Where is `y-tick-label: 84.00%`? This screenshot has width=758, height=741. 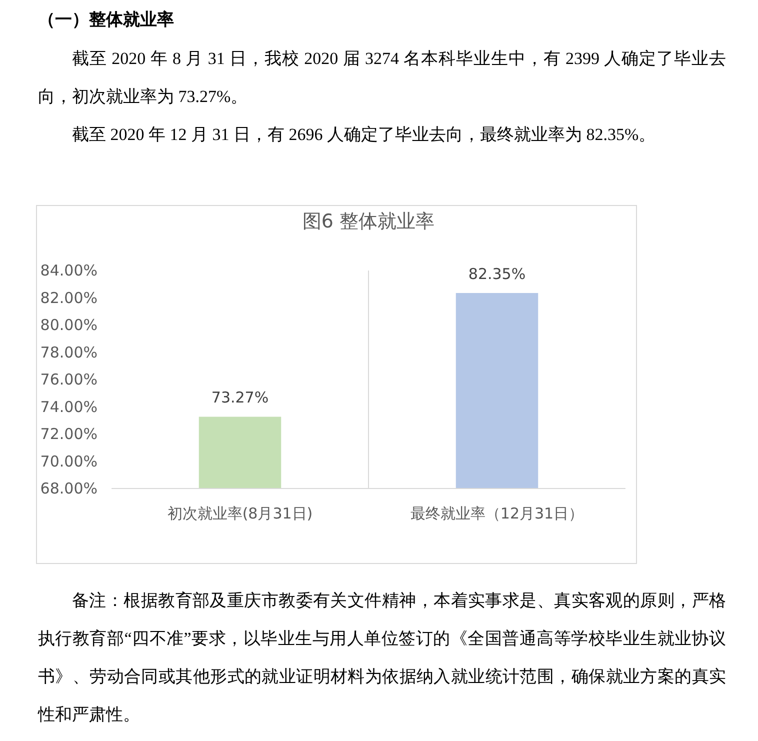
y-tick-label: 84.00% is located at coordinates (69, 271).